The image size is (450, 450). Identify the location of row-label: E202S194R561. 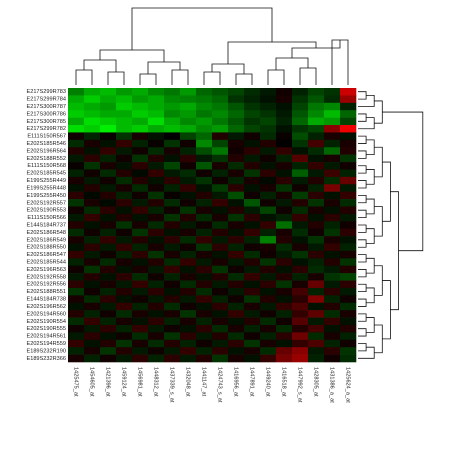
(46, 337).